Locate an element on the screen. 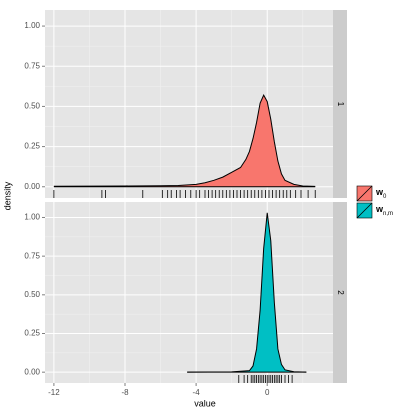 This screenshot has width=415, height=415. legend-subscript: n,m is located at coordinates (388, 214).